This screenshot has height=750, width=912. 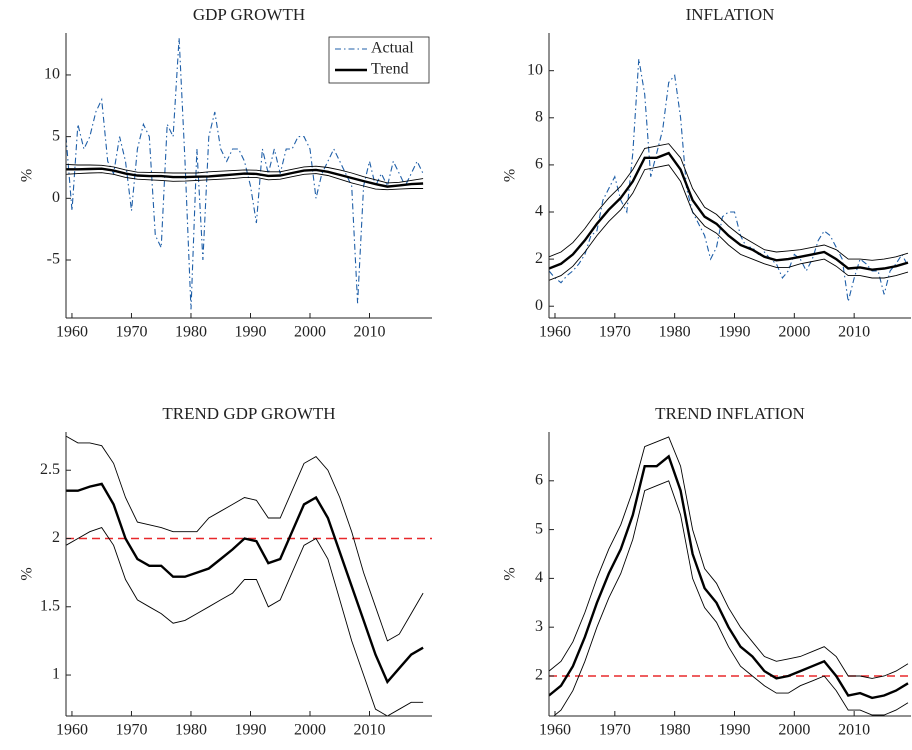 What do you see at coordinates (53, 259) in the screenshot?
I see `y-tick-label: -5` at bounding box center [53, 259].